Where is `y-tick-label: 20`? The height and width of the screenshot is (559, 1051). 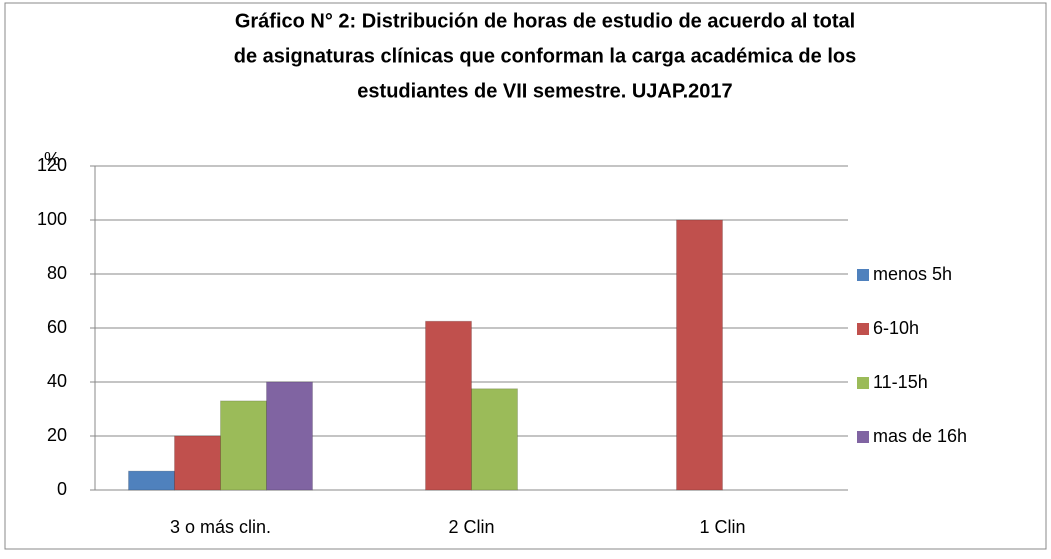
y-tick-label: 20 is located at coordinates (57, 435).